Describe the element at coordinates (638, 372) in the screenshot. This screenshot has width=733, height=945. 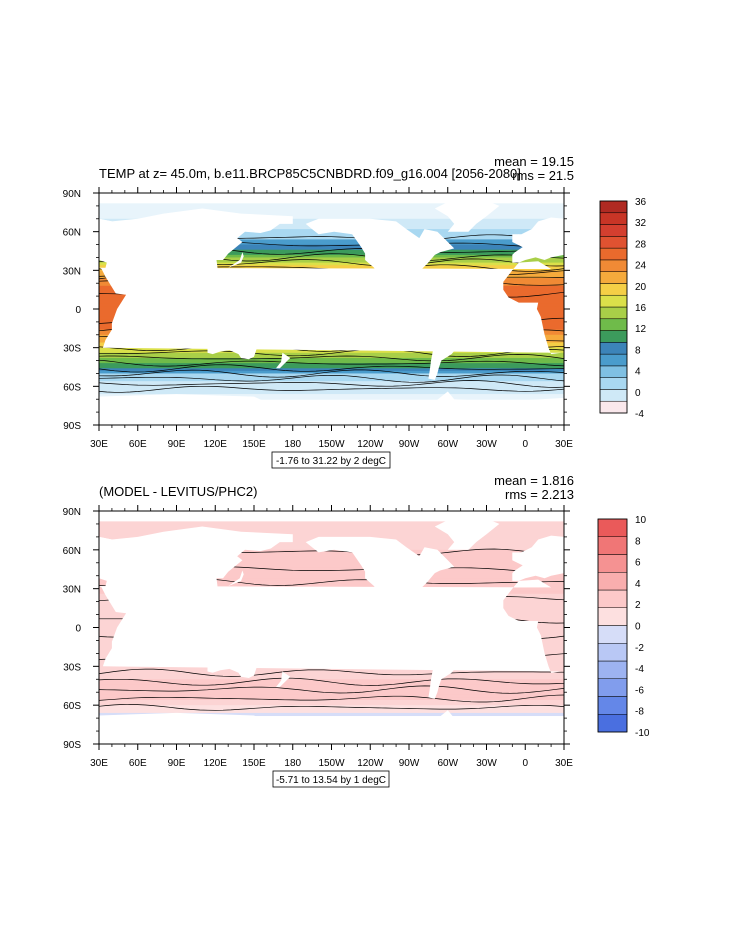
I see `colorbar-label: 4` at that location.